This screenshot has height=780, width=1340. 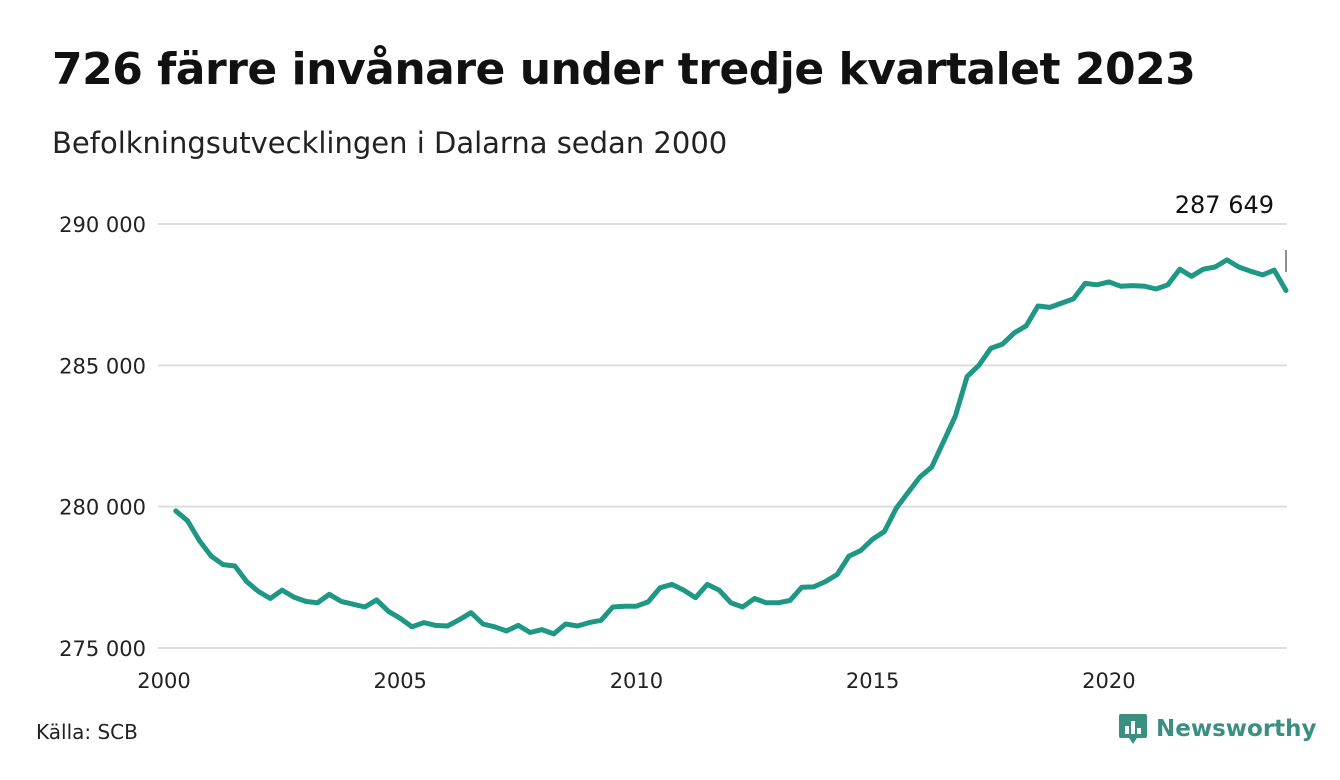 I want to click on y-tick-label: 290 000, so click(x=102, y=225).